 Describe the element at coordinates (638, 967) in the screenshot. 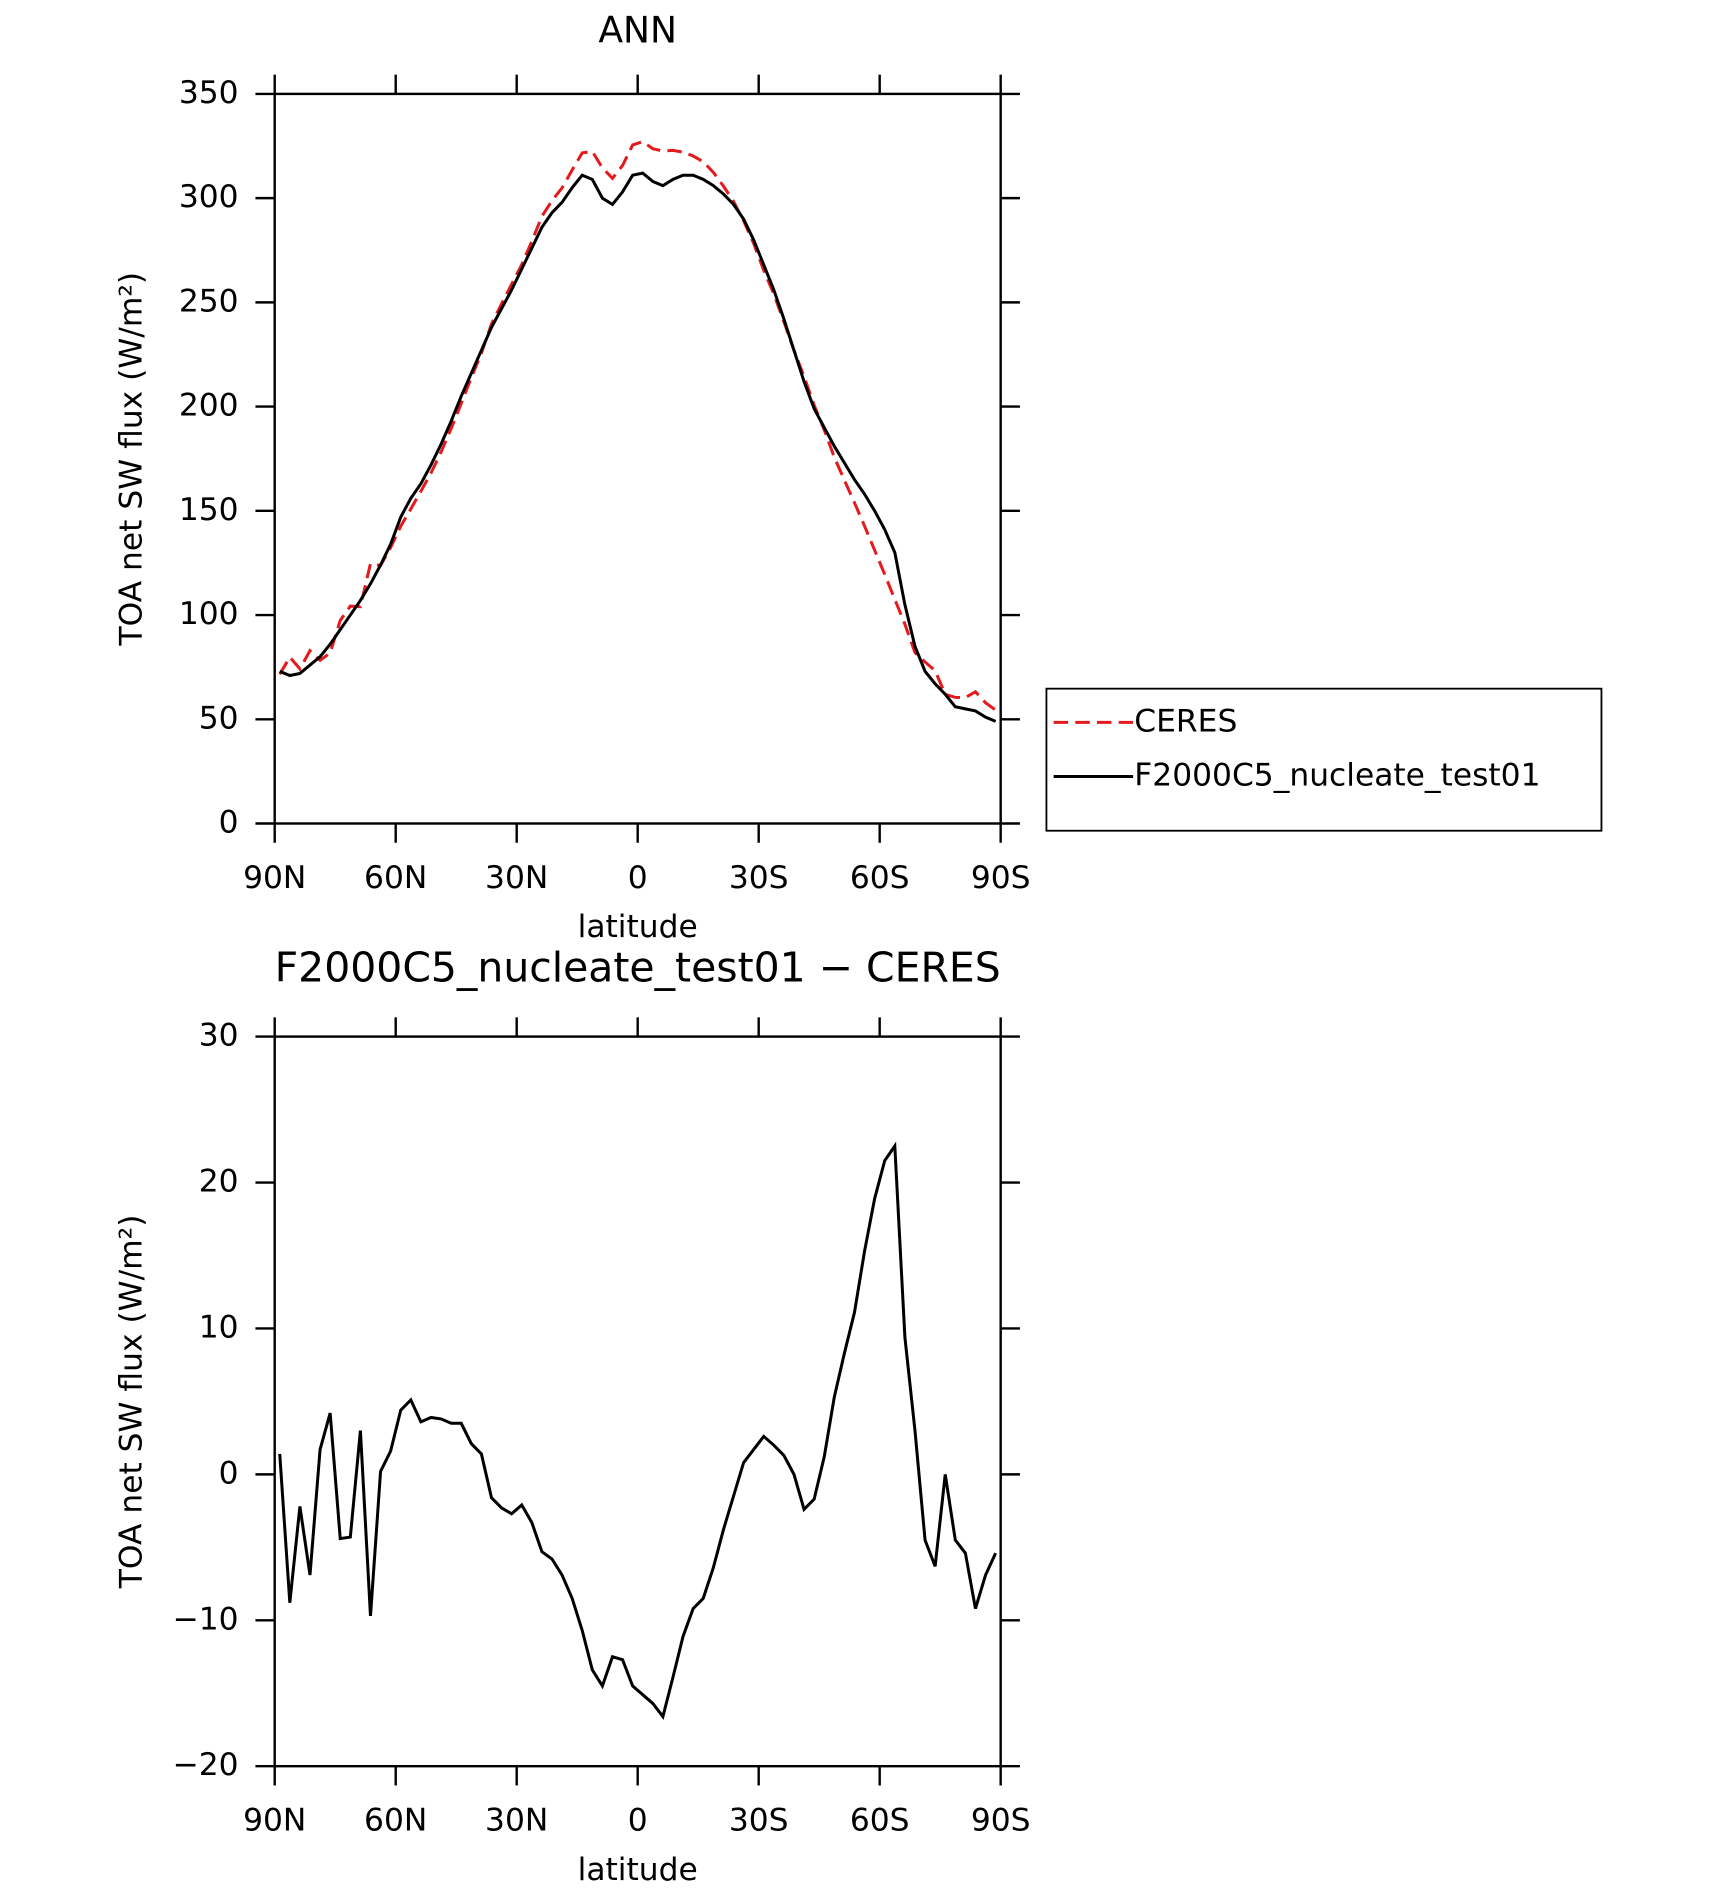

I see `chart-title: F2000C5_nucleate_test01 − CERES` at that location.